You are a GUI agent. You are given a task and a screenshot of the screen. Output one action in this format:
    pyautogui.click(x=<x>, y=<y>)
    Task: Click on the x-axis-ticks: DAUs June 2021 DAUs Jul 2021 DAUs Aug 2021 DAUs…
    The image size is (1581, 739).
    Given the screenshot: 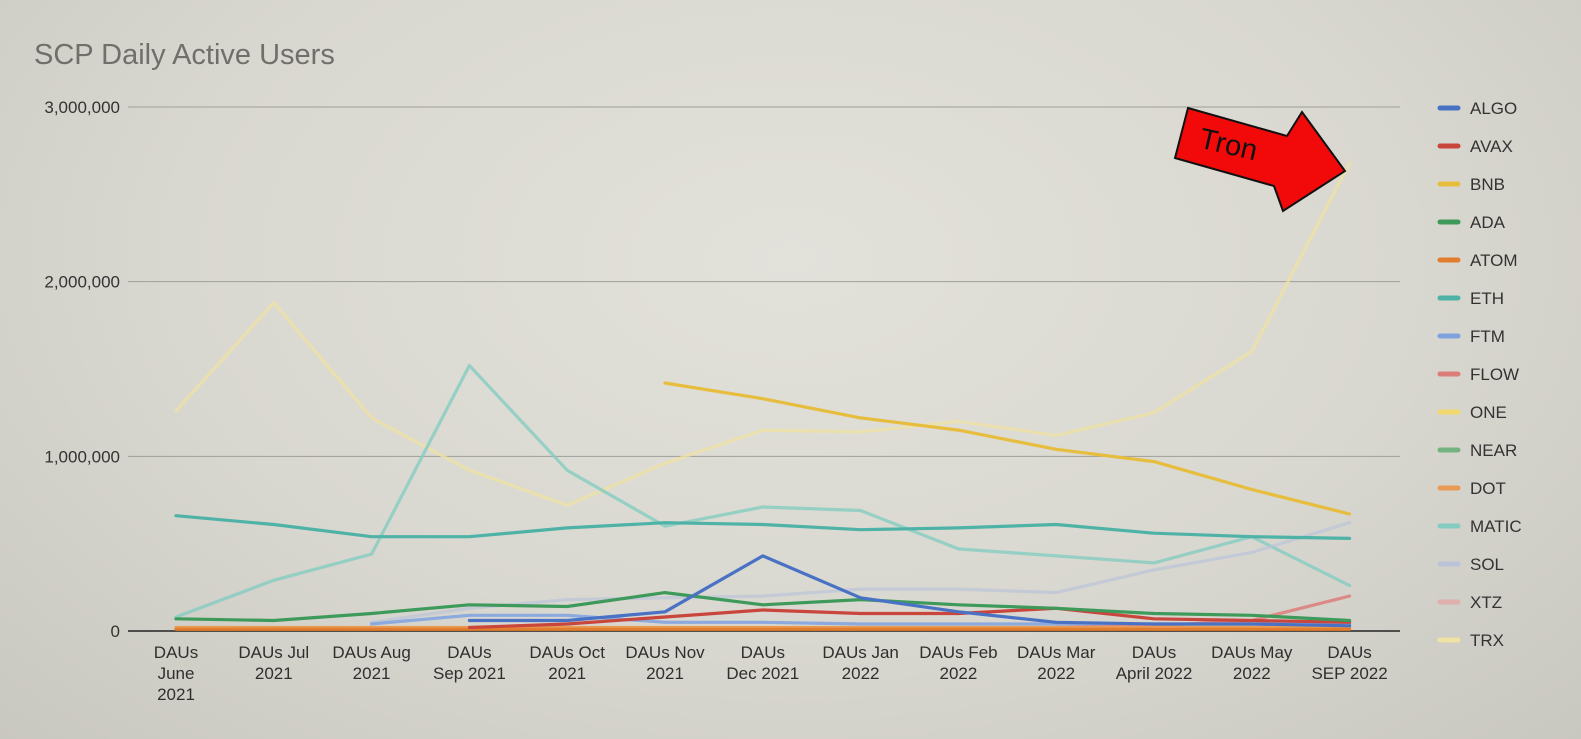 What is the action you would take?
    pyautogui.click(x=771, y=673)
    